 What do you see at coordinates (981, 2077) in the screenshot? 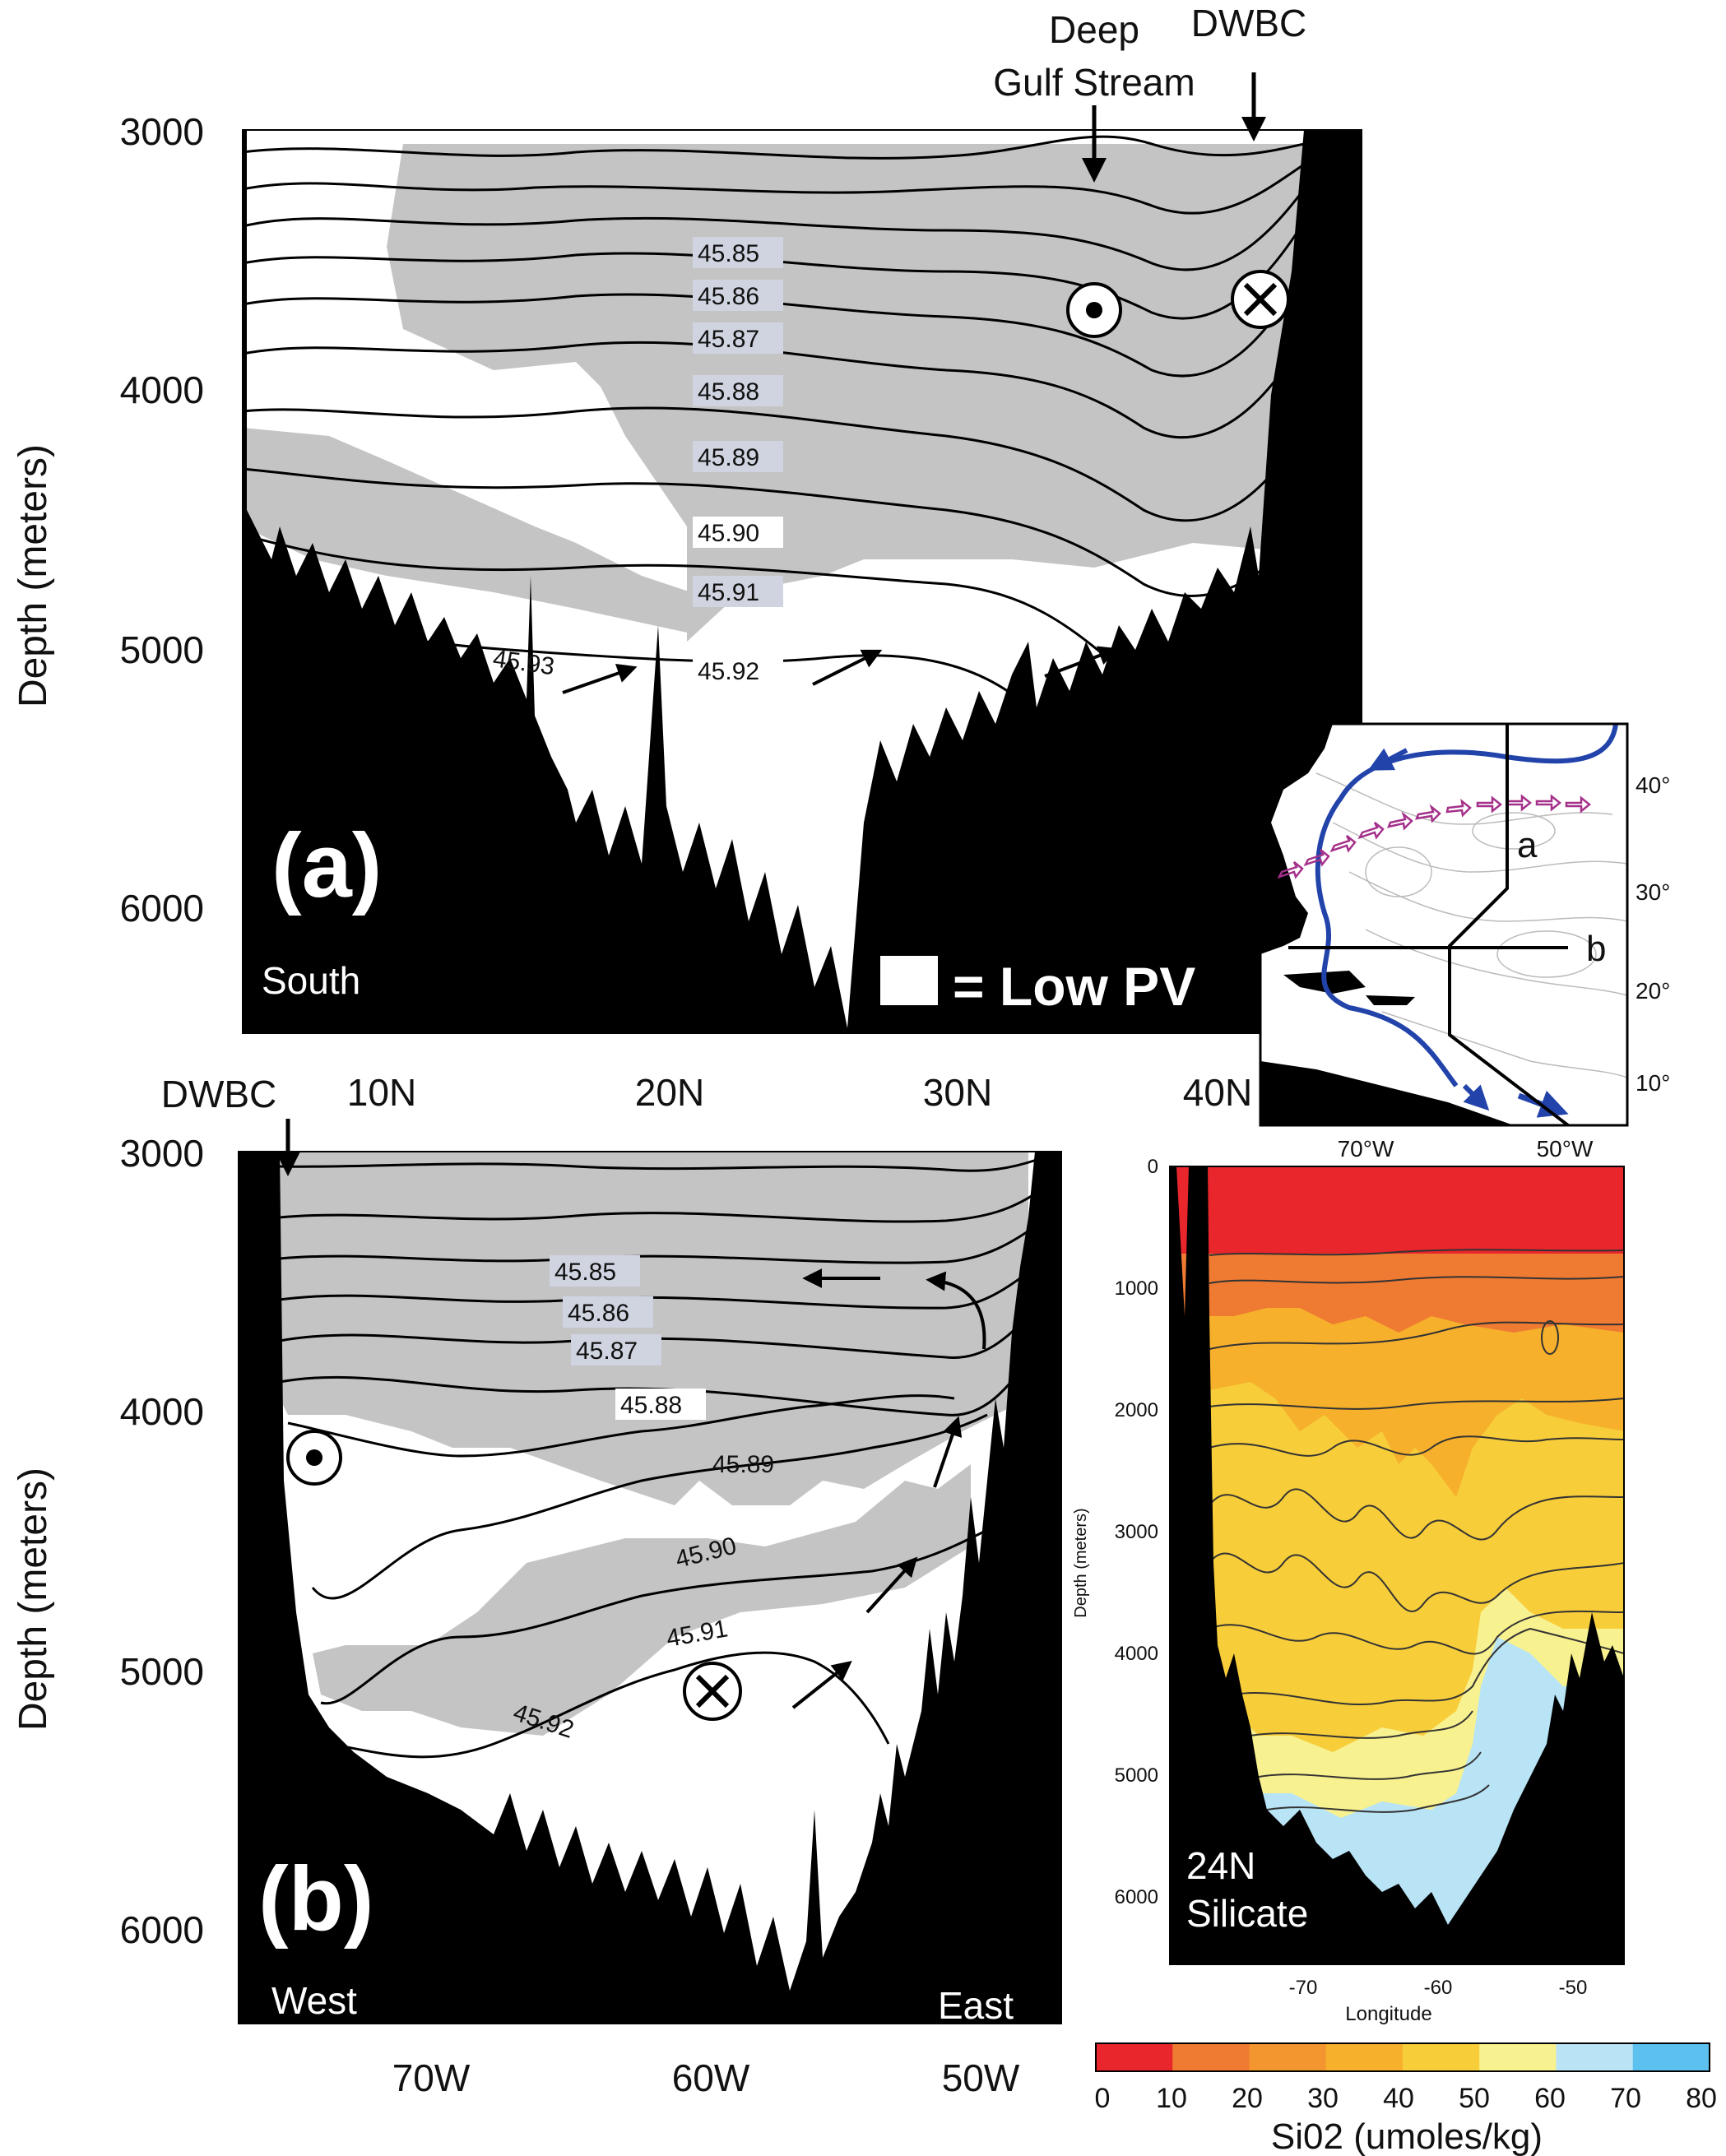
I see `x-tick-label: 50W` at bounding box center [981, 2077].